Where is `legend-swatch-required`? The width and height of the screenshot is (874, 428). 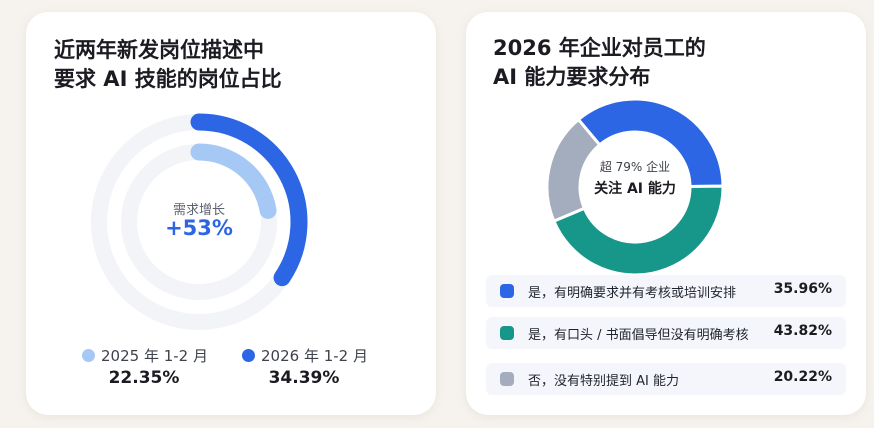
legend-swatch-required is located at coordinates (507, 291).